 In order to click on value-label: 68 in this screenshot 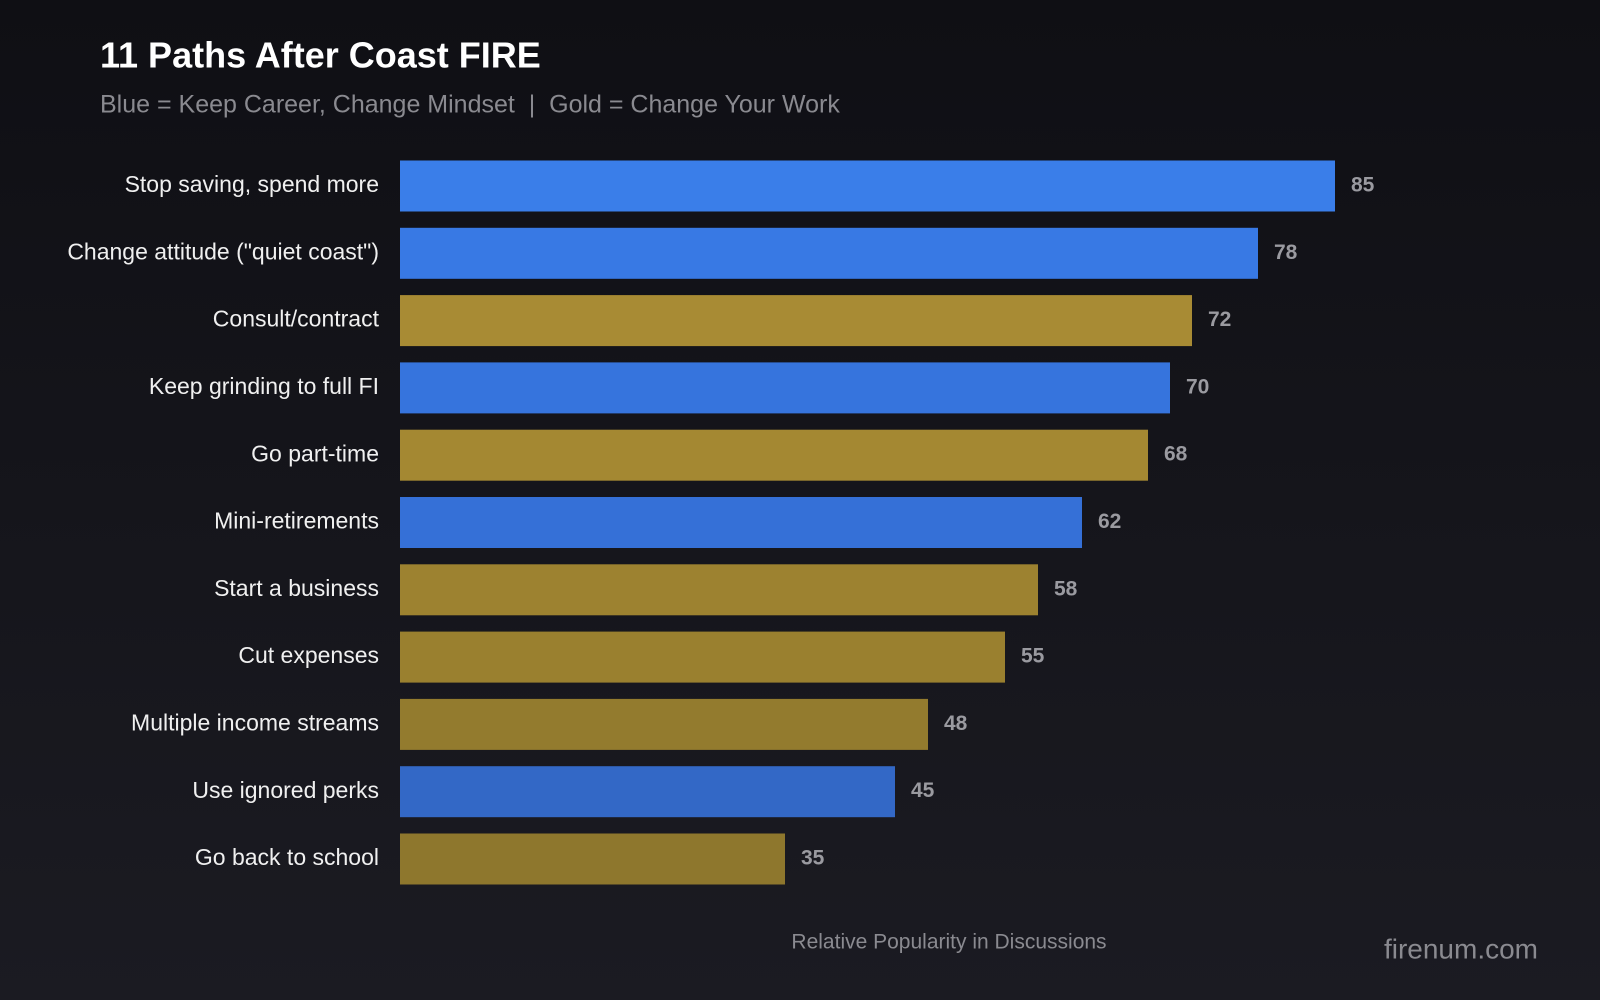, I will do `click(1176, 454)`.